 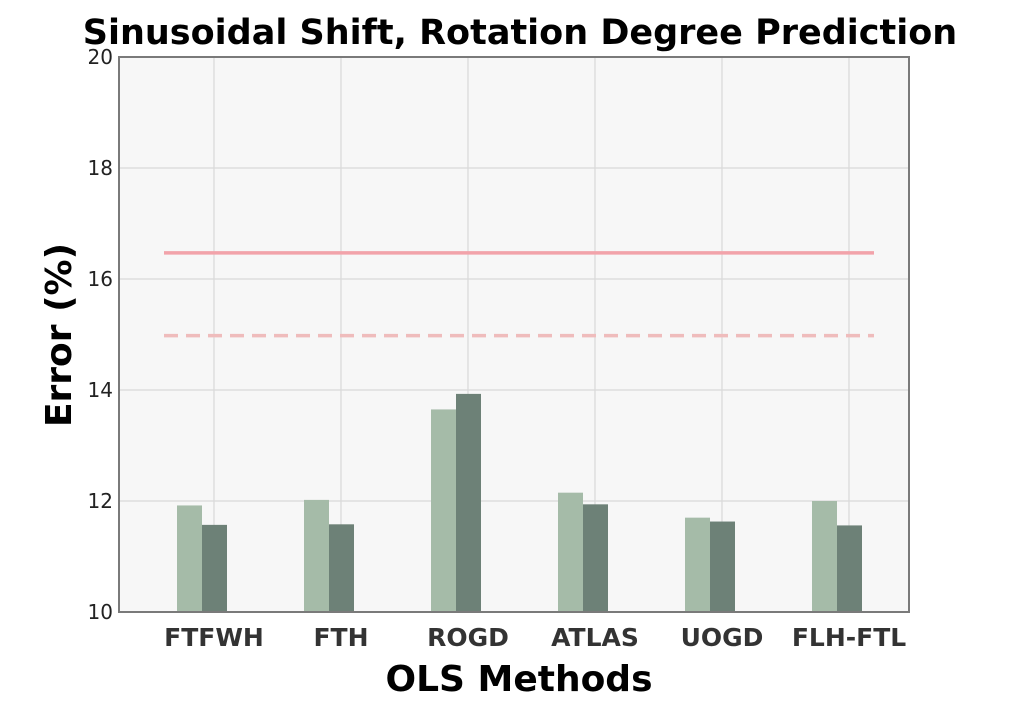 What do you see at coordinates (59, 335) in the screenshot?
I see `y-axis-label: Error (%)` at bounding box center [59, 335].